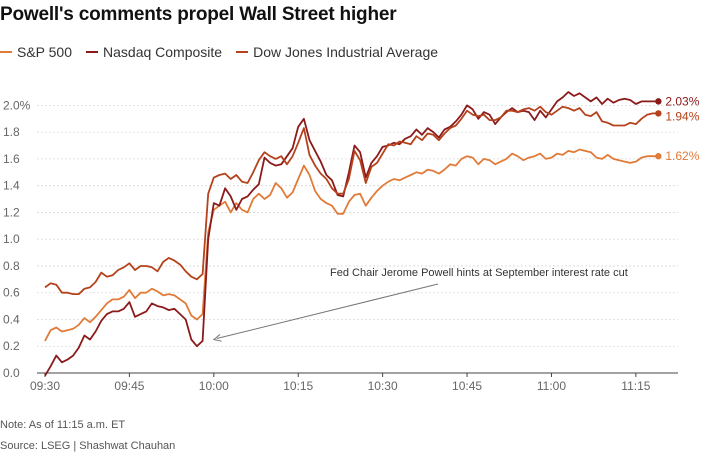 The image size is (709, 455). I want to click on legend-item-dow: Dow Jones Industrial Average, so click(337, 52).